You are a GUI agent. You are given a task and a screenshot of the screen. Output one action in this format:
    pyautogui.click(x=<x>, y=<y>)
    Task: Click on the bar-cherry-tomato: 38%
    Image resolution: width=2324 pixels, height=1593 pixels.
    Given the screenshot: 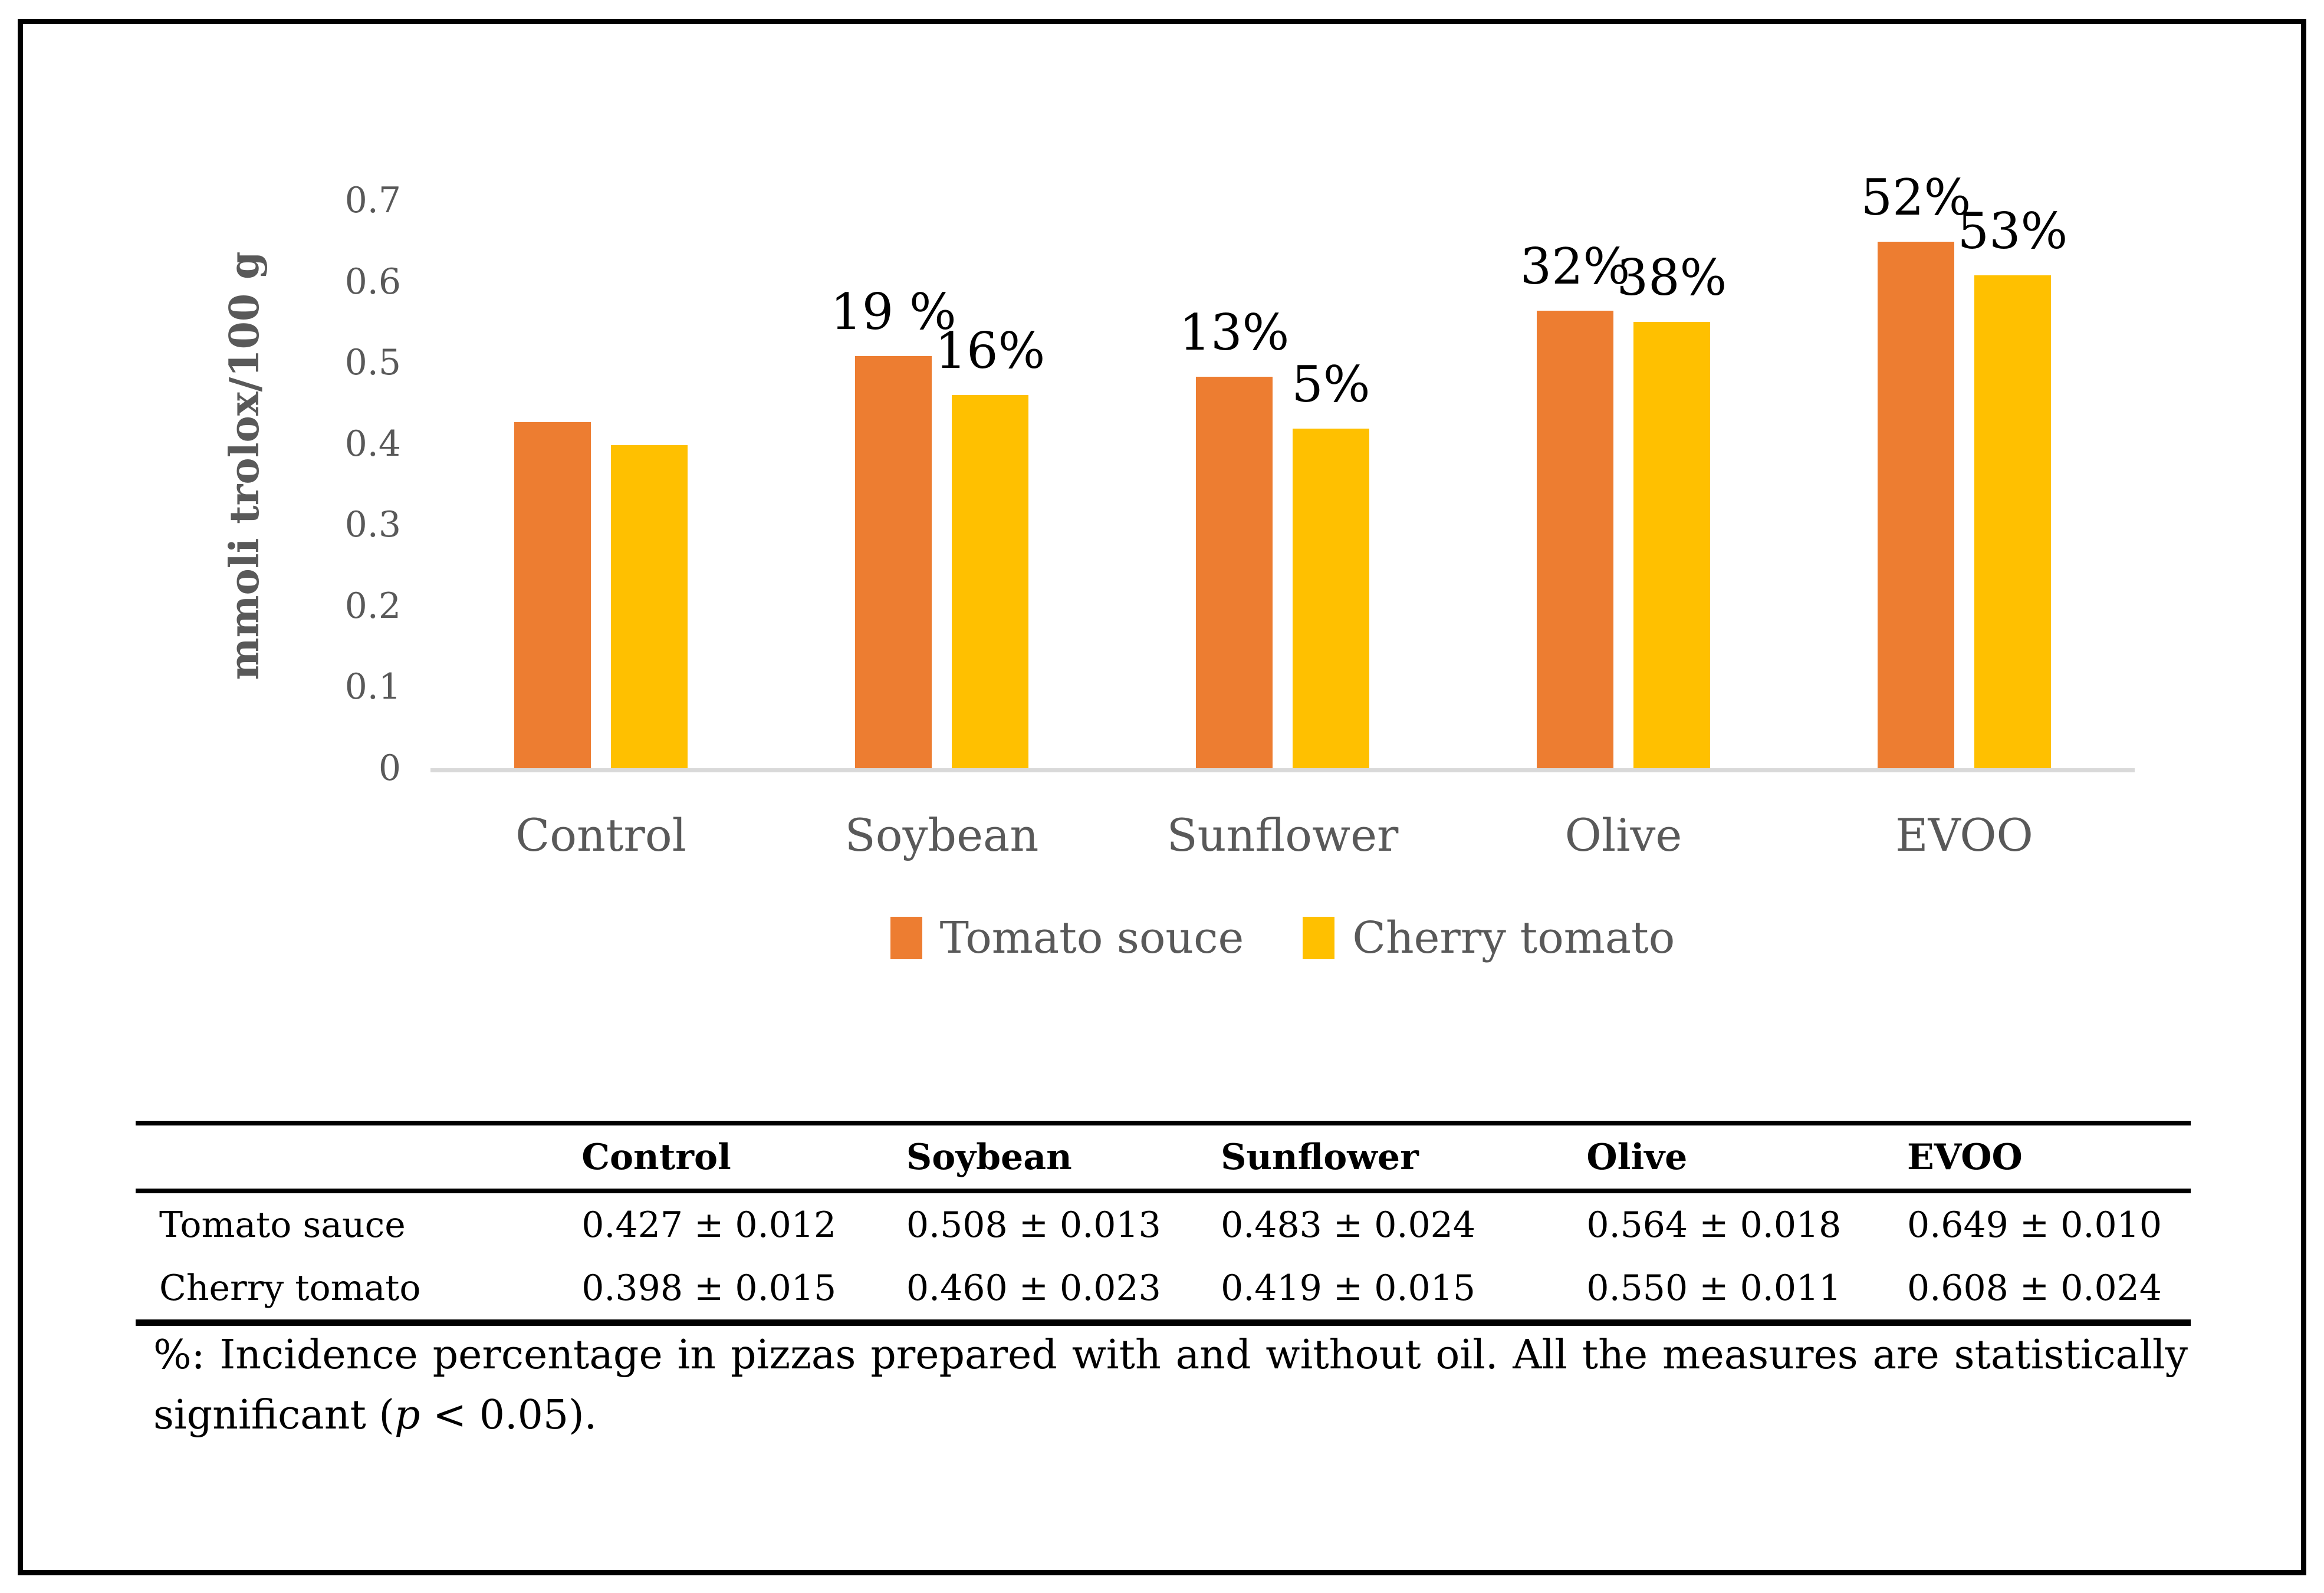 What is the action you would take?
    pyautogui.click(x=1672, y=508)
    